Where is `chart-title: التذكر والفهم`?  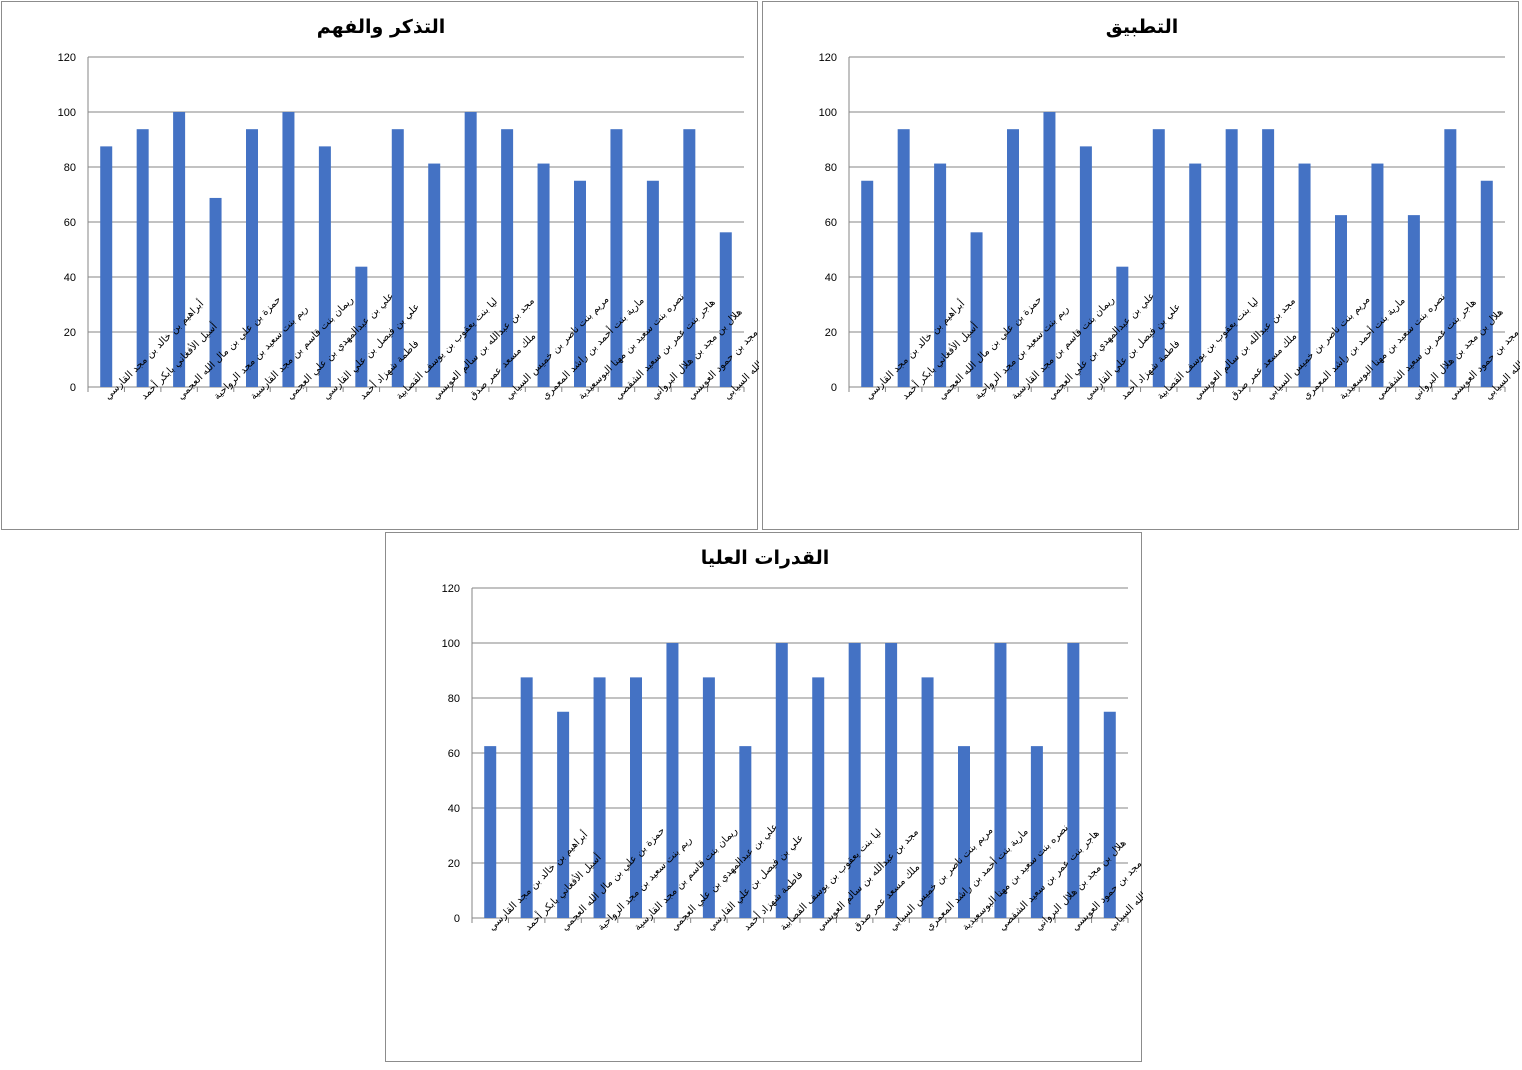
chart-title: التذكر والفهم is located at coordinates (381, 27).